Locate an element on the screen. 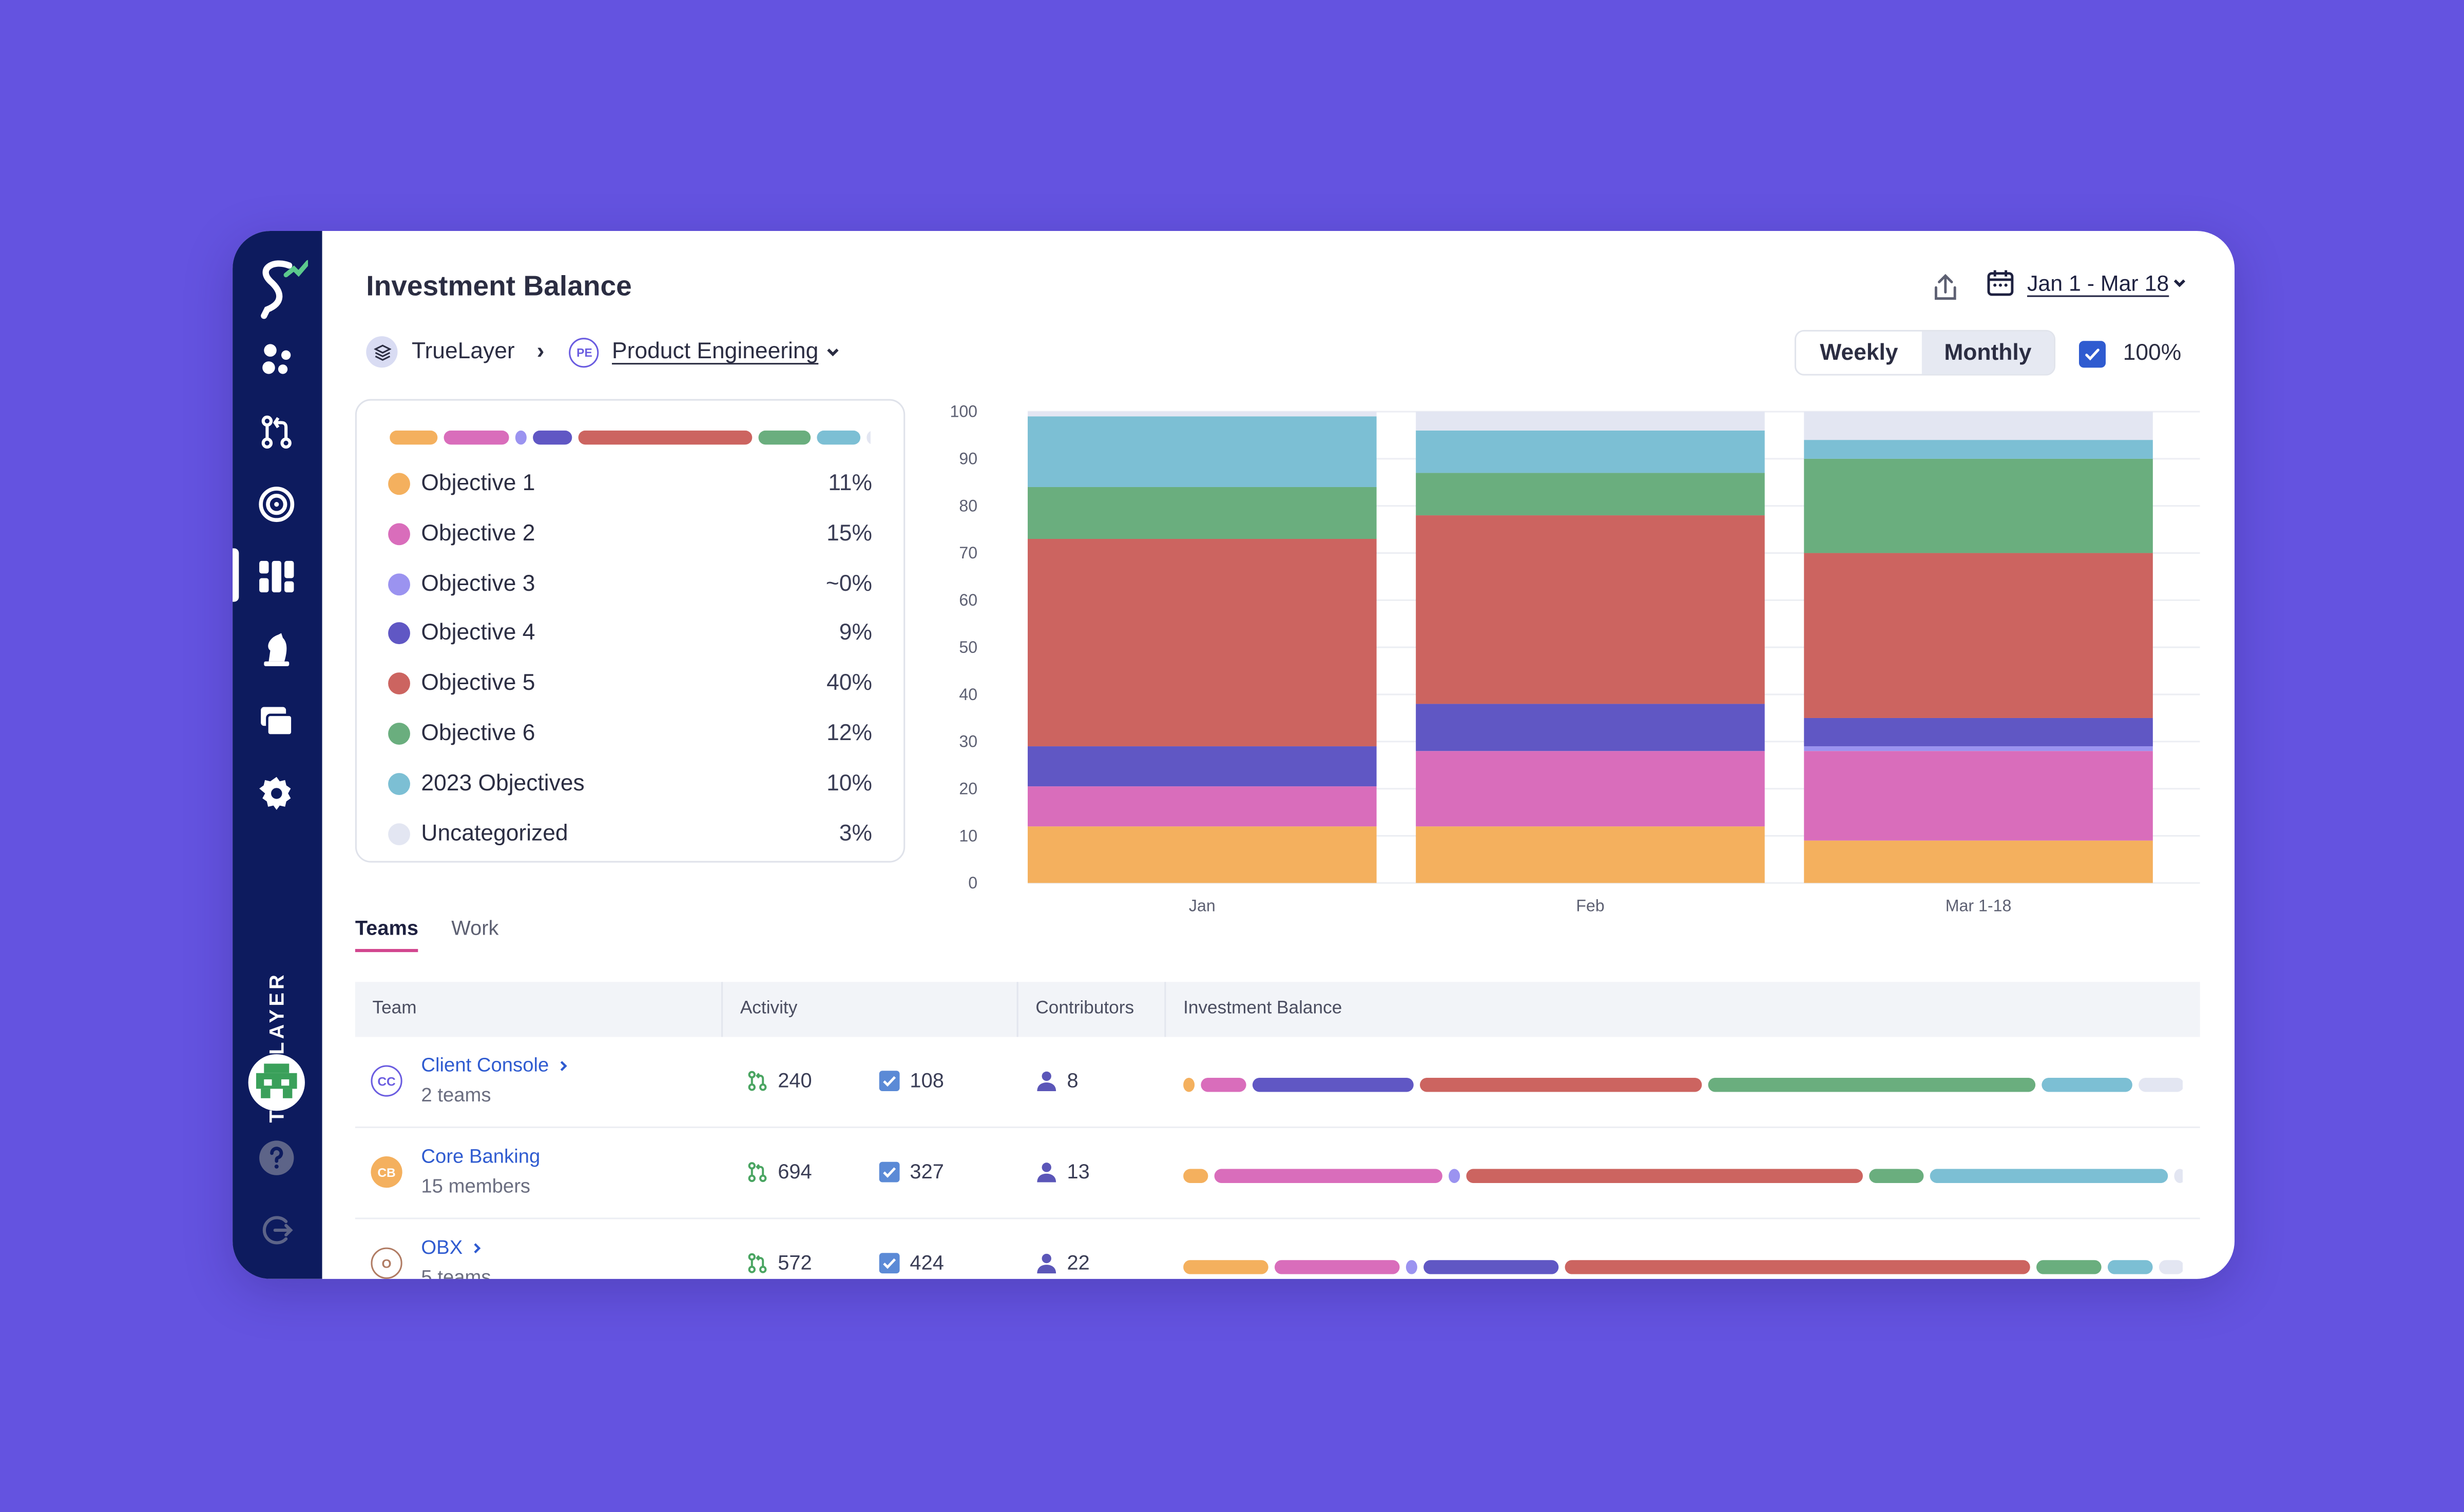 The height and width of the screenshot is (1512, 2464). weekly-button: Weekly is located at coordinates (1859, 352).